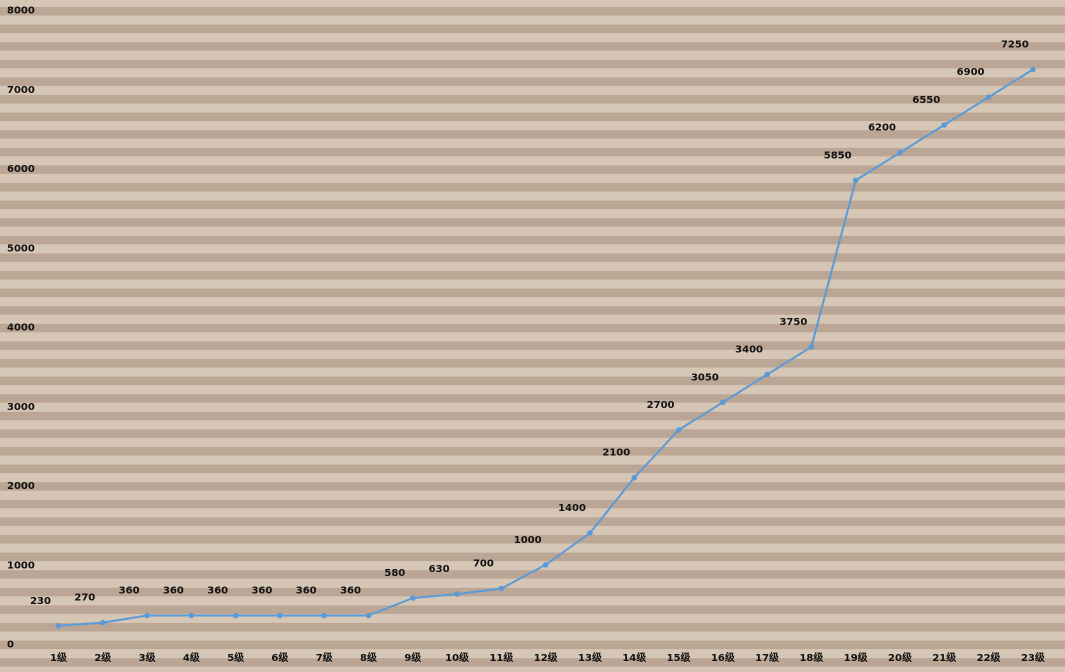 The height and width of the screenshot is (672, 1065). I want to click on data-label: 270, so click(84, 598).